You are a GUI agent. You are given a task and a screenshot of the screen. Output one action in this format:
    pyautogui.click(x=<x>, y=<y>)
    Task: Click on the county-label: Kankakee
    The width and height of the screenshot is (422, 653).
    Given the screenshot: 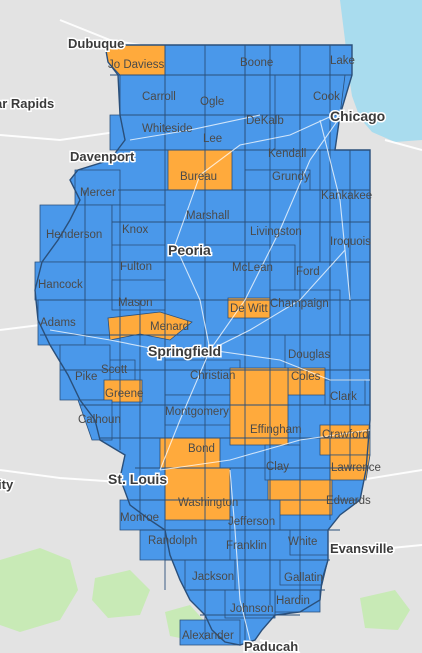 What is the action you would take?
    pyautogui.click(x=346, y=196)
    